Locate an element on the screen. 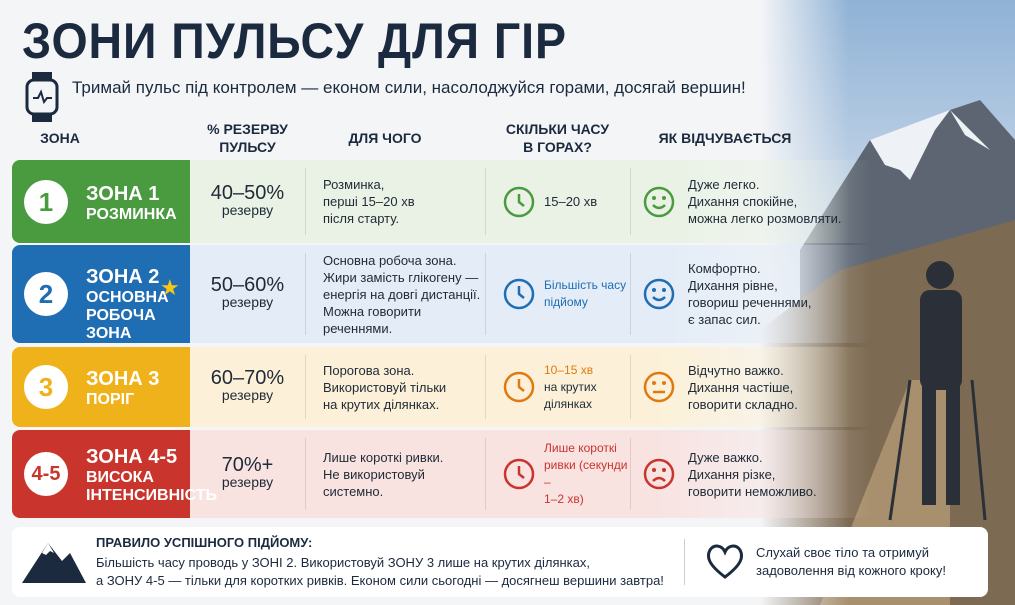 The width and height of the screenshot is (1015, 605). purpose-line: Розминка, is located at coordinates (354, 184).